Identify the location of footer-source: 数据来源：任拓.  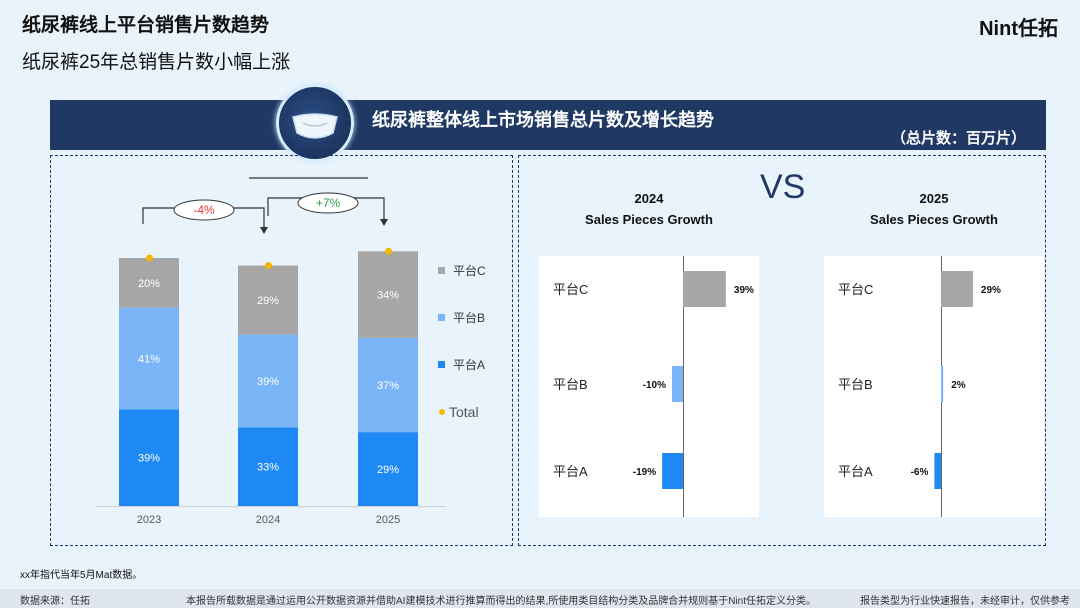
(55, 601).